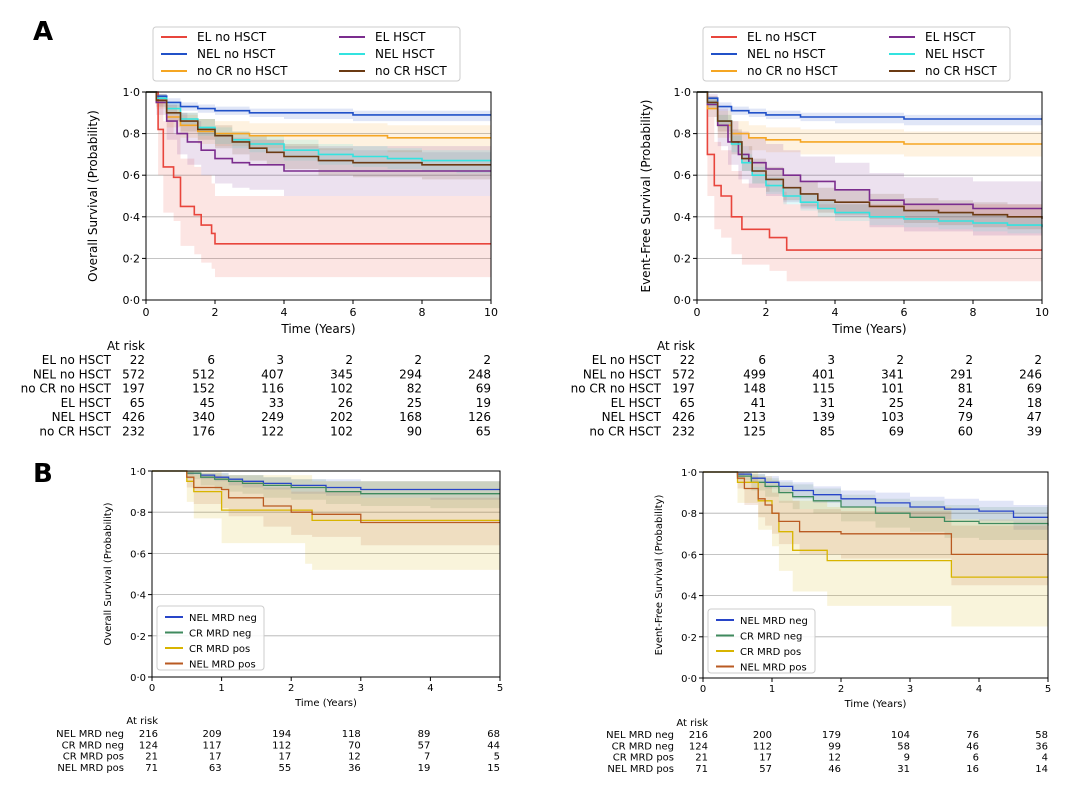  What do you see at coordinates (869, 150) in the screenshot?
I see `series-line-el-hsct` at bounding box center [869, 150].